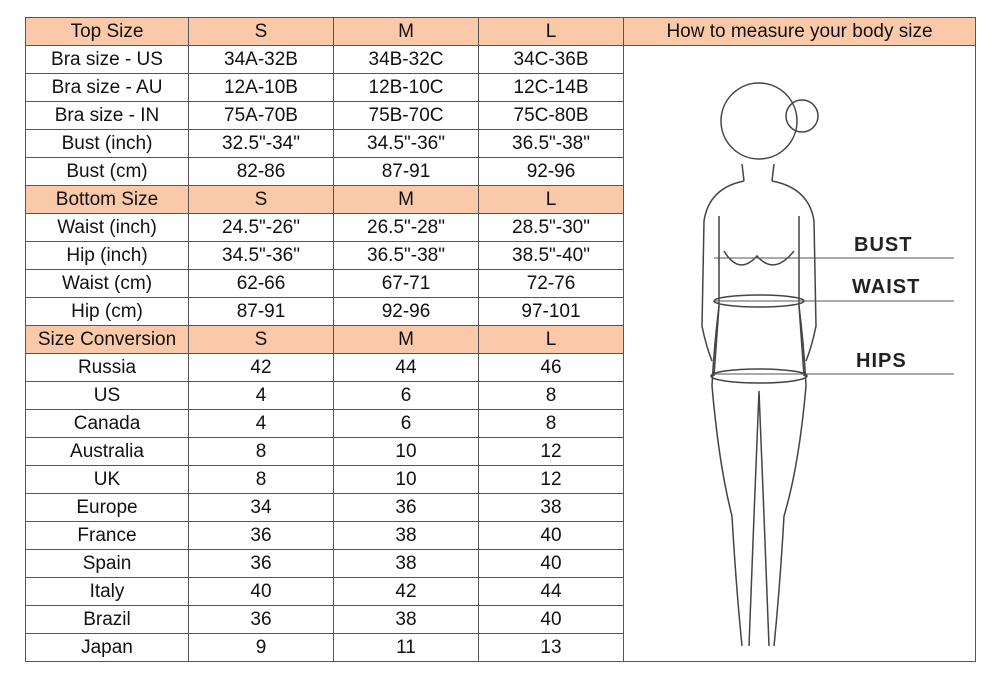 Image resolution: width=1000 pixels, height=680 pixels. I want to click on table-row: UK 8 10 12, so click(500, 479).